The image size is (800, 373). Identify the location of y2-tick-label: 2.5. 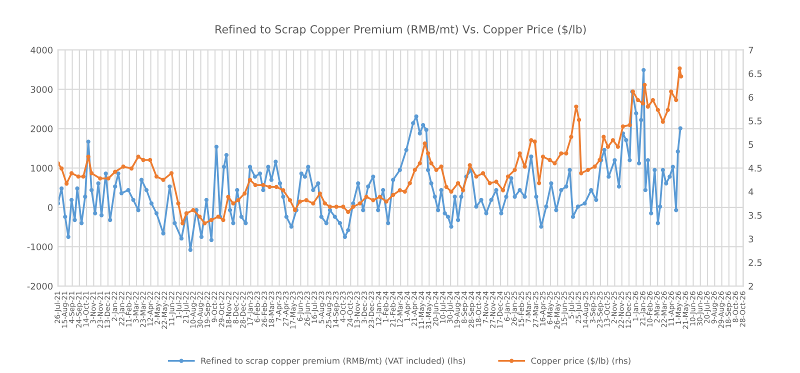
(755, 262).